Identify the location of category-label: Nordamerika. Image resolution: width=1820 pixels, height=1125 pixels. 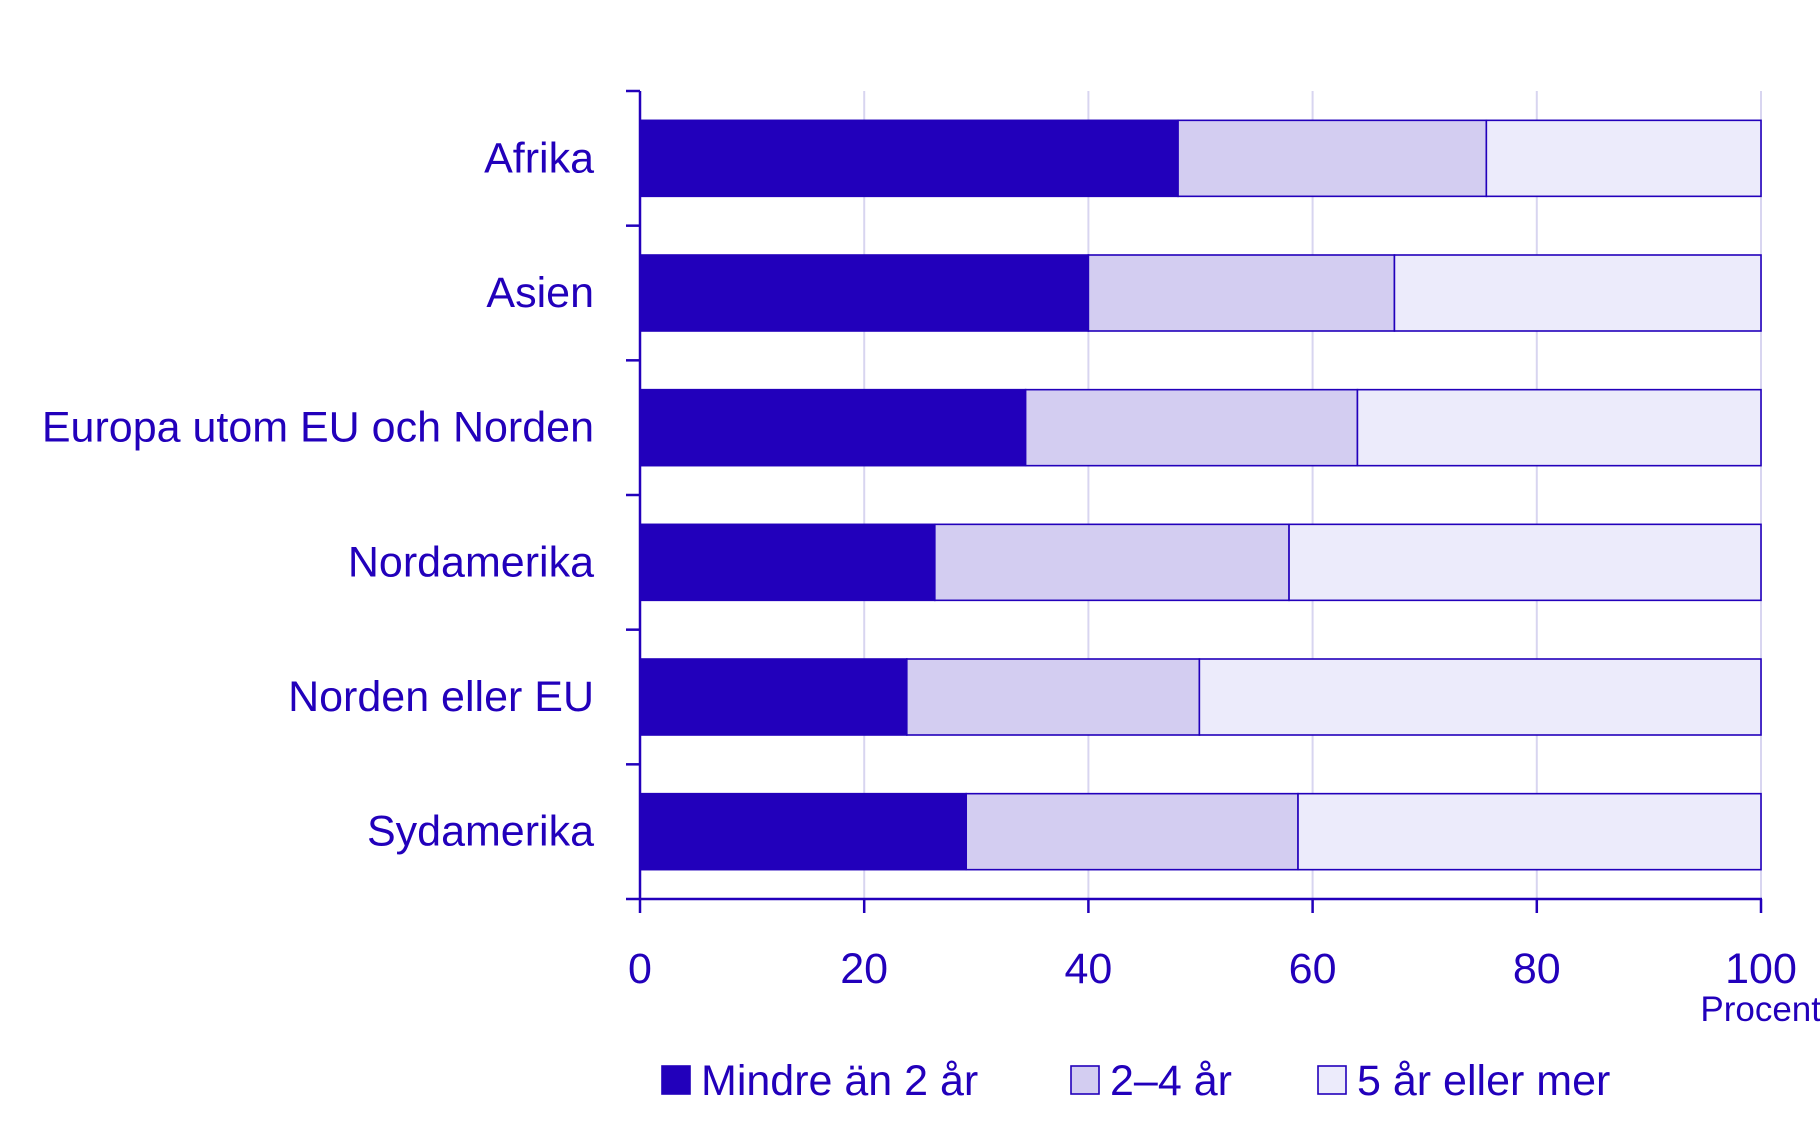
(471, 562).